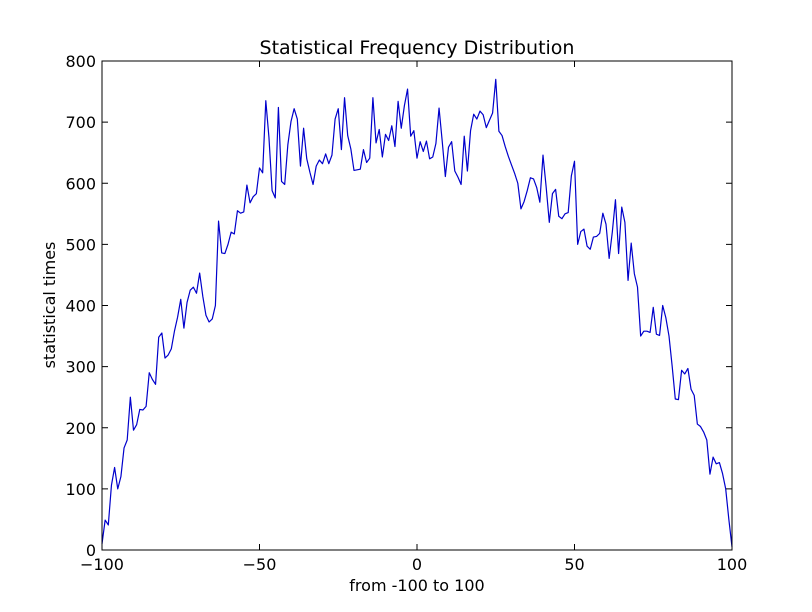 This screenshot has height=612, width=812. Describe the element at coordinates (574, 564) in the screenshot. I see `x-tick-label: 50` at that location.